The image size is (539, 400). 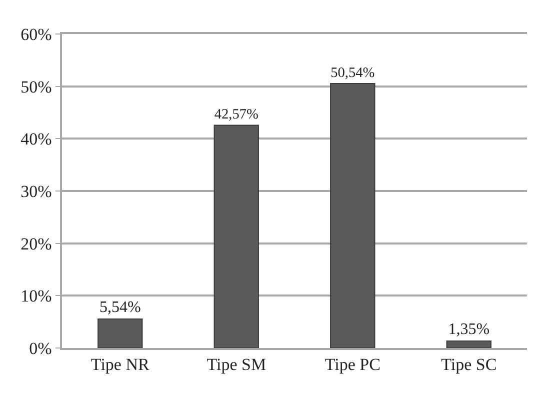 What do you see at coordinates (36, 34) in the screenshot?
I see `y-tick-label: 60%` at bounding box center [36, 34].